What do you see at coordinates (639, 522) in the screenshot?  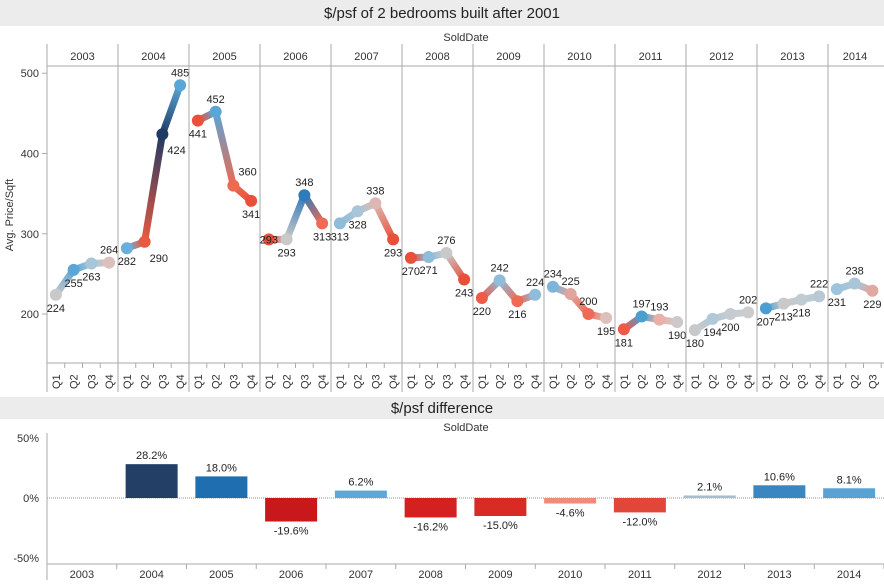 I see `bar-label: -12.0%` at bounding box center [639, 522].